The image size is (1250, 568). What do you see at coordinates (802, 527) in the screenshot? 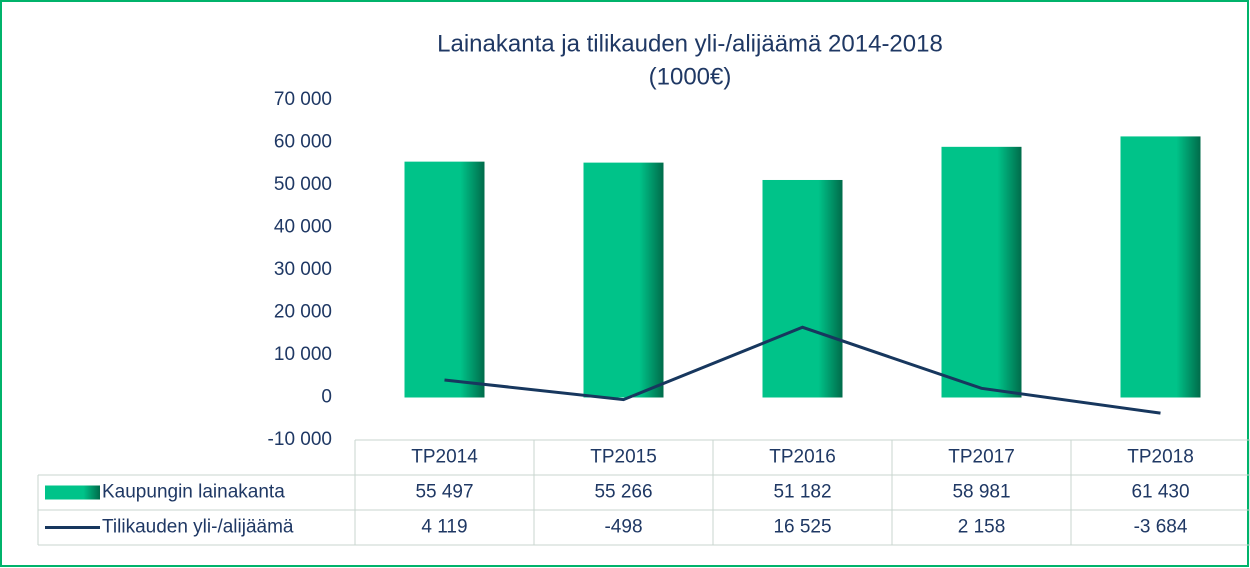
I see `table-value: 16 525` at bounding box center [802, 527].